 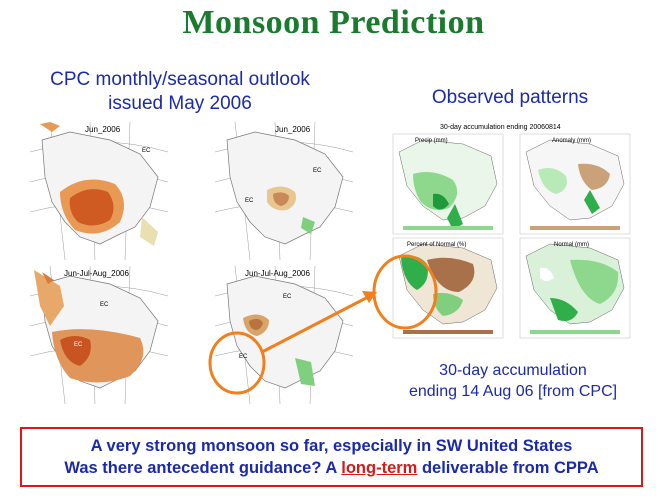 I want to click on outlook-map-jja-temp: Jun-Jul-Aug_2006 EC EC, so click(x=284, y=335).